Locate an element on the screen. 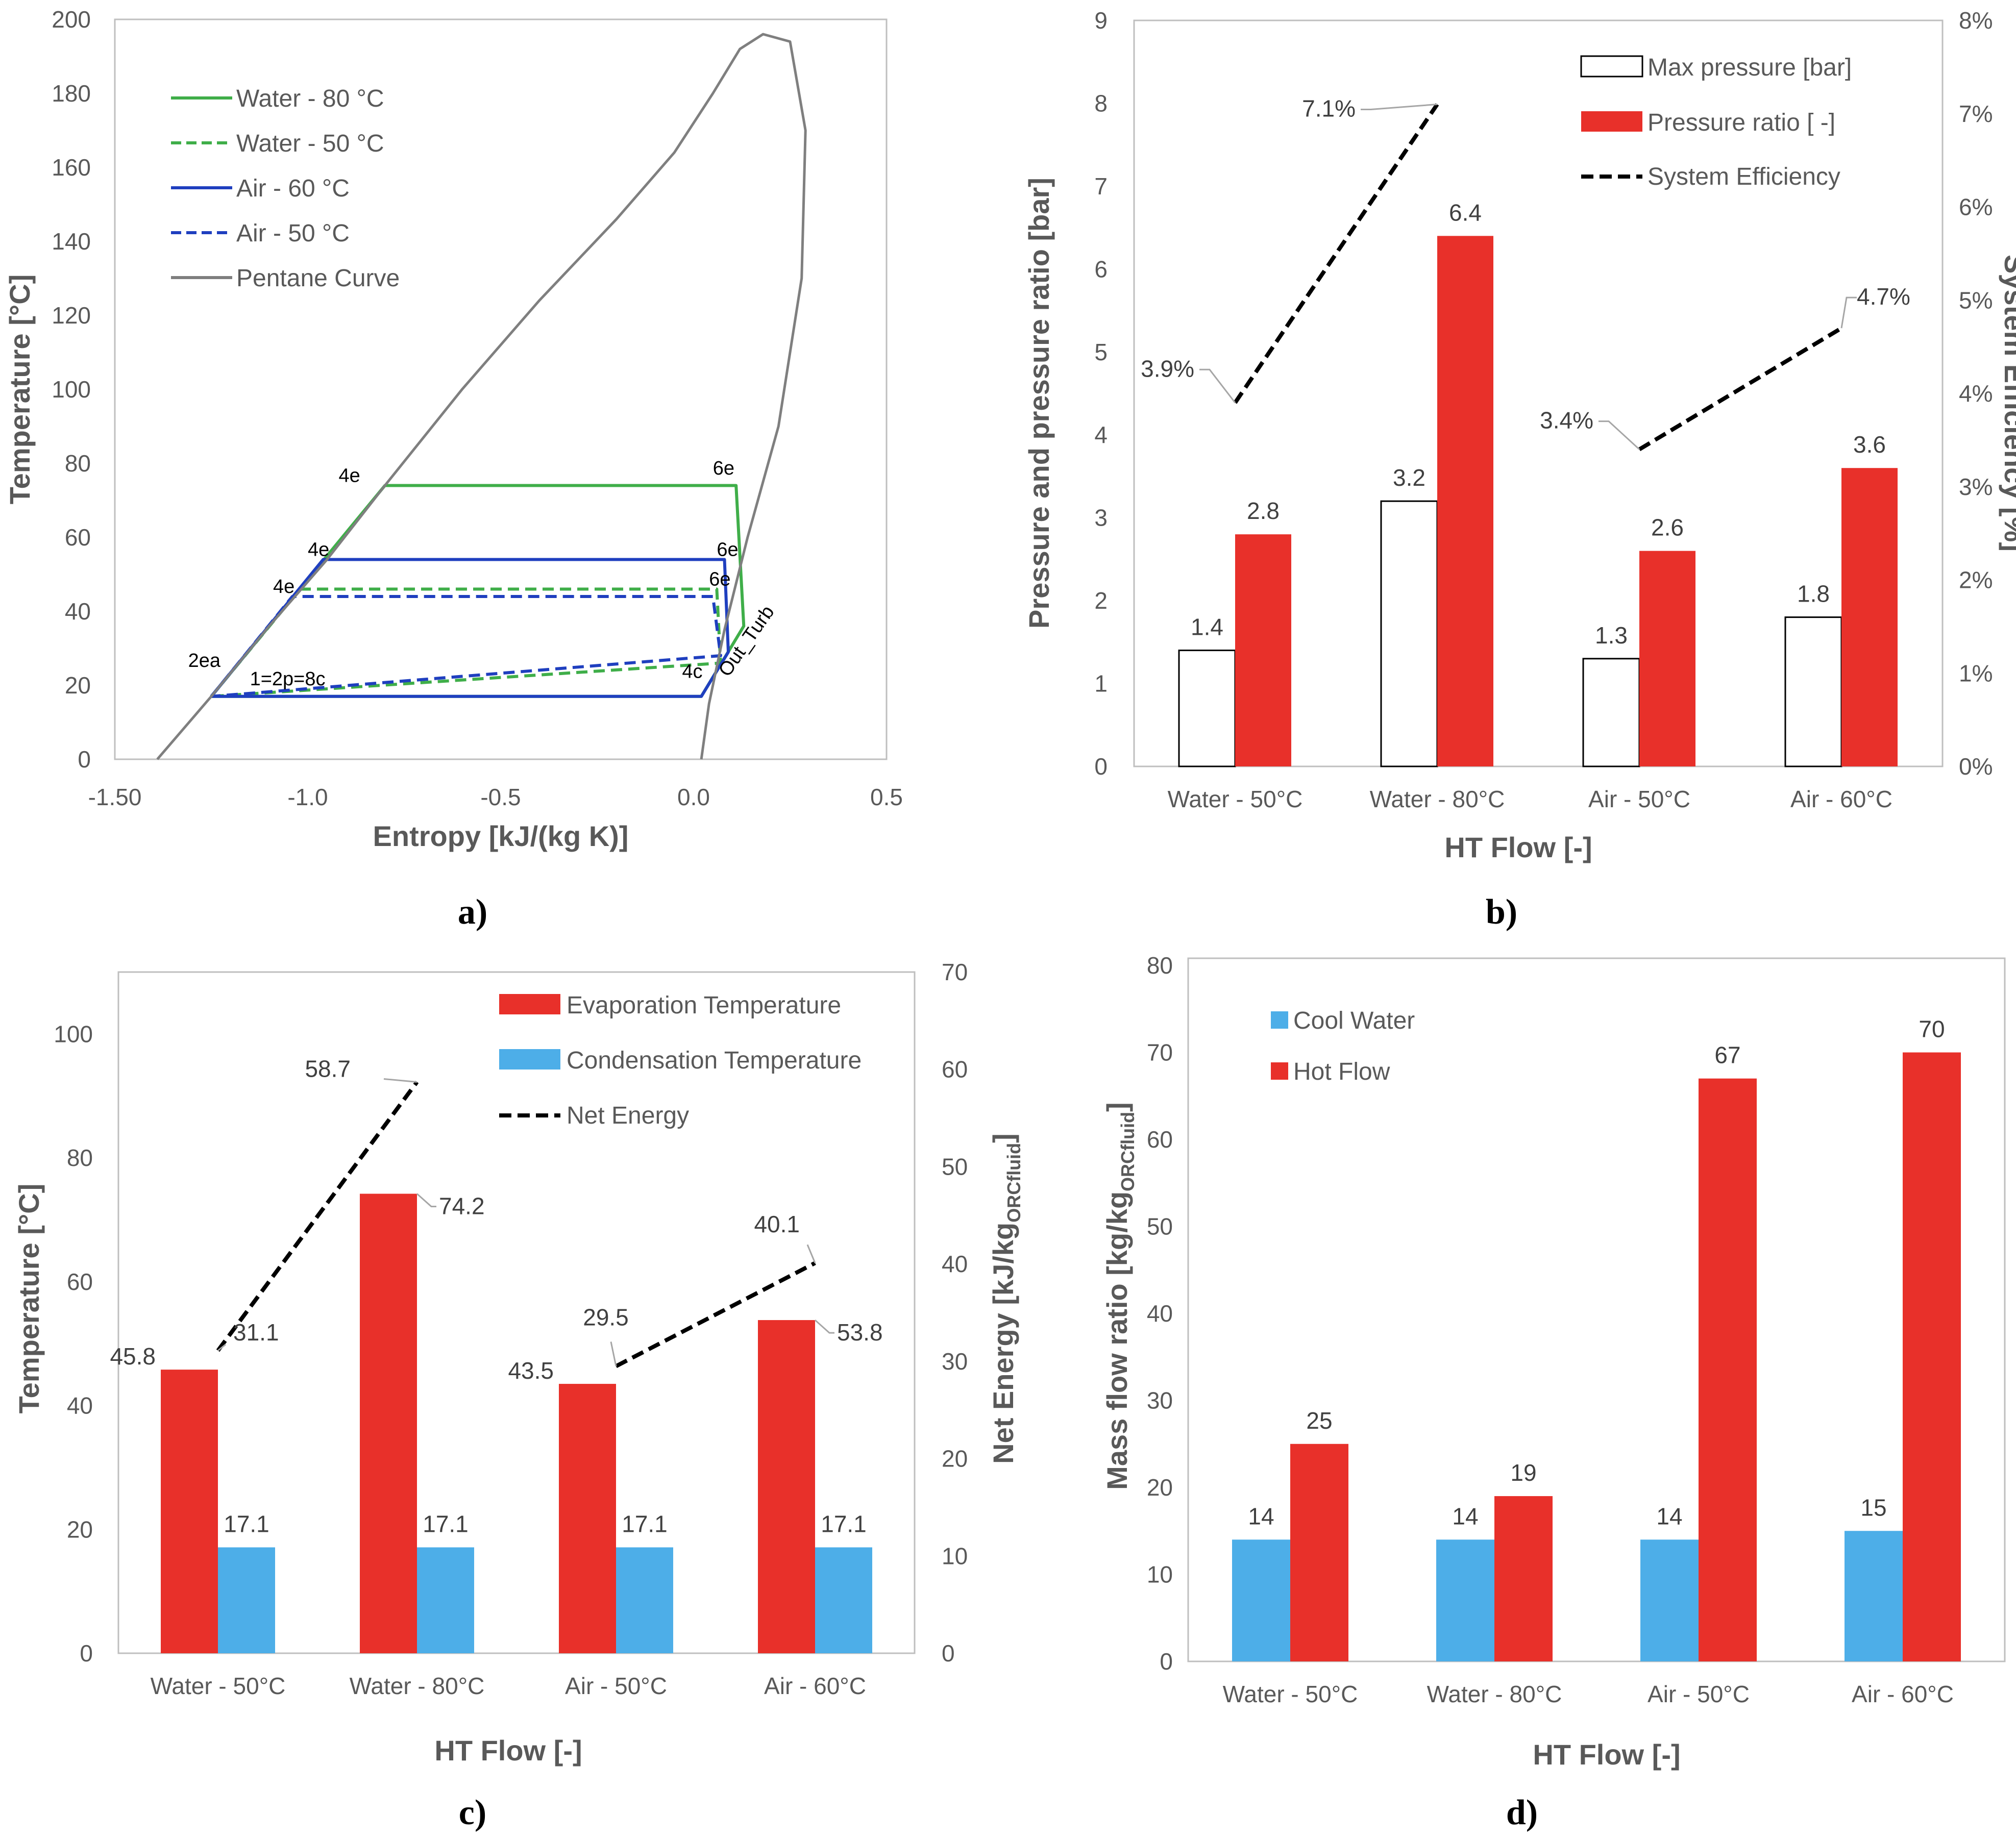  panel-a-y-tick-label: 120 is located at coordinates (71, 315).